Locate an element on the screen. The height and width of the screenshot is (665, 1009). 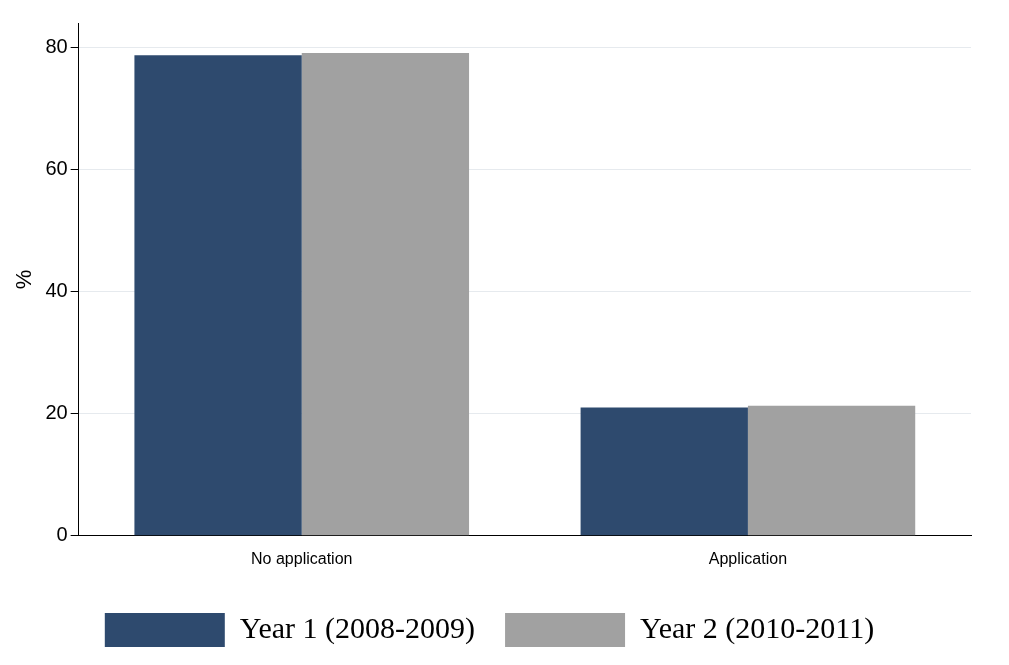
legend-label: Year 2 (2010-2011) is located at coordinates (757, 627).